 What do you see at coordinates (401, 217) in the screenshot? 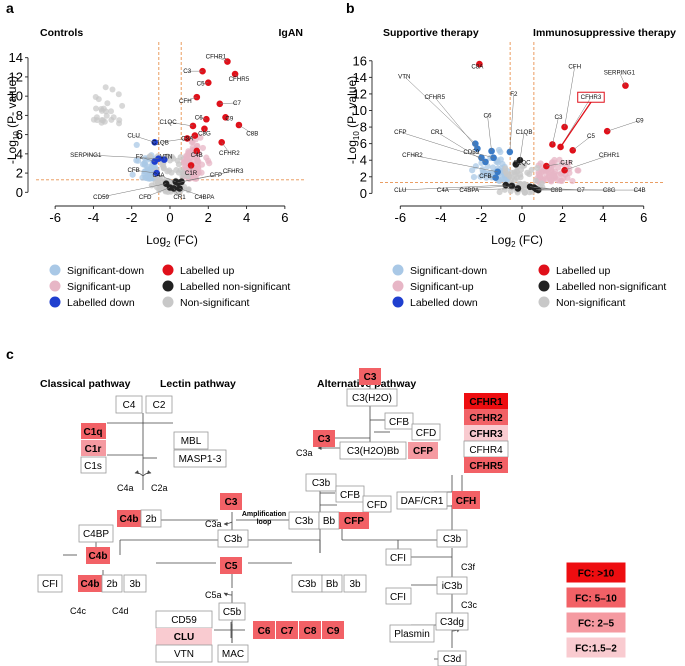
I see `x-tick-label: -6` at bounding box center [401, 217].